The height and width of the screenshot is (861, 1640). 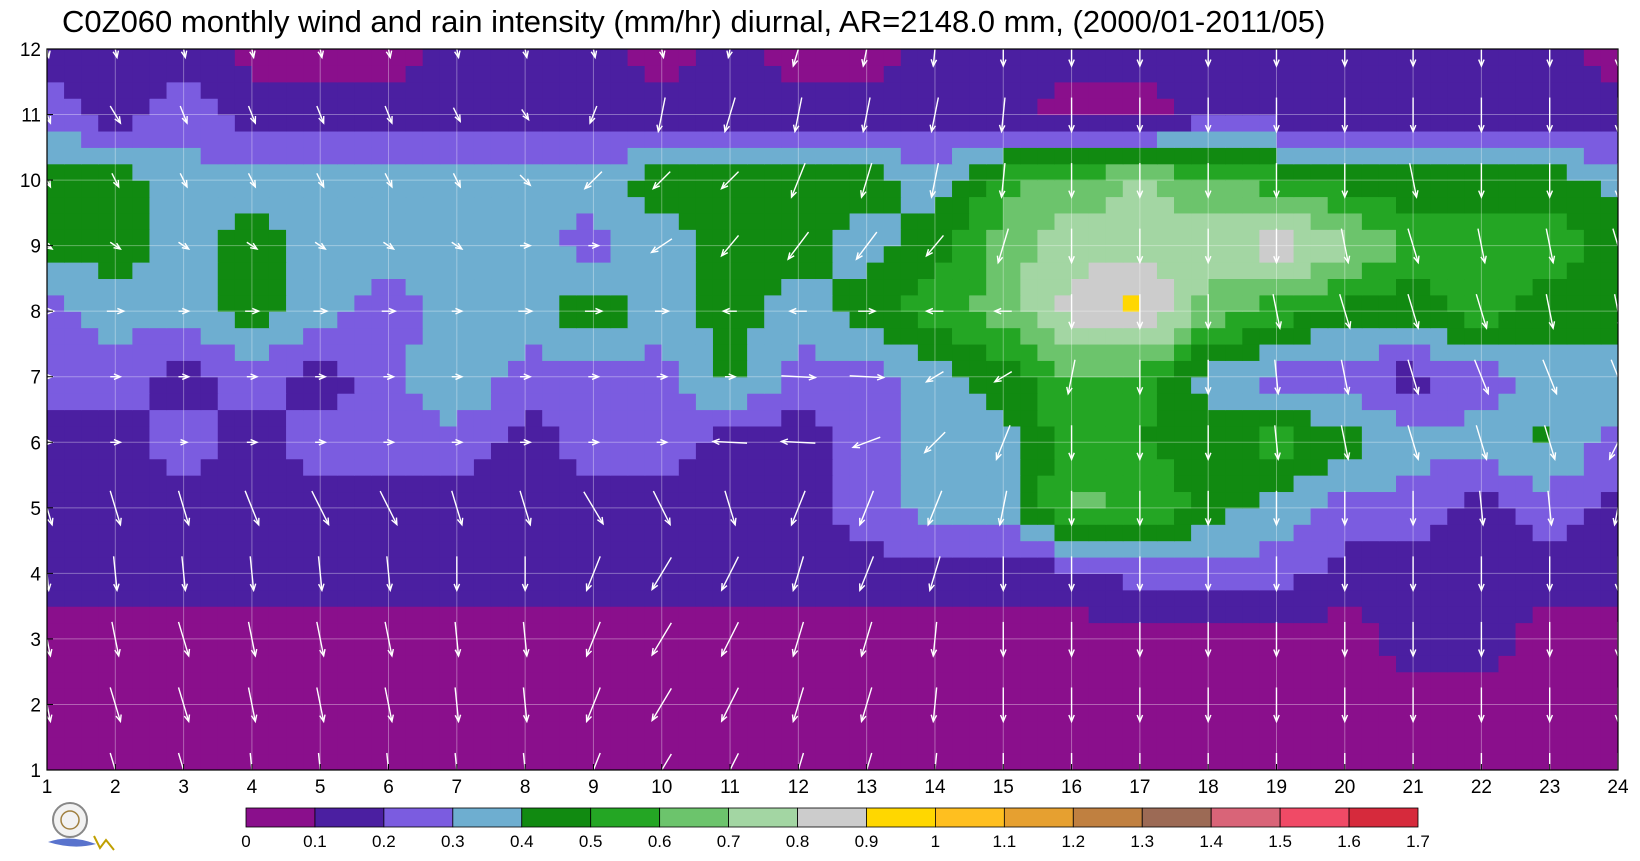 What do you see at coordinates (556, 817) in the screenshot?
I see `colorbar-swatch` at bounding box center [556, 817].